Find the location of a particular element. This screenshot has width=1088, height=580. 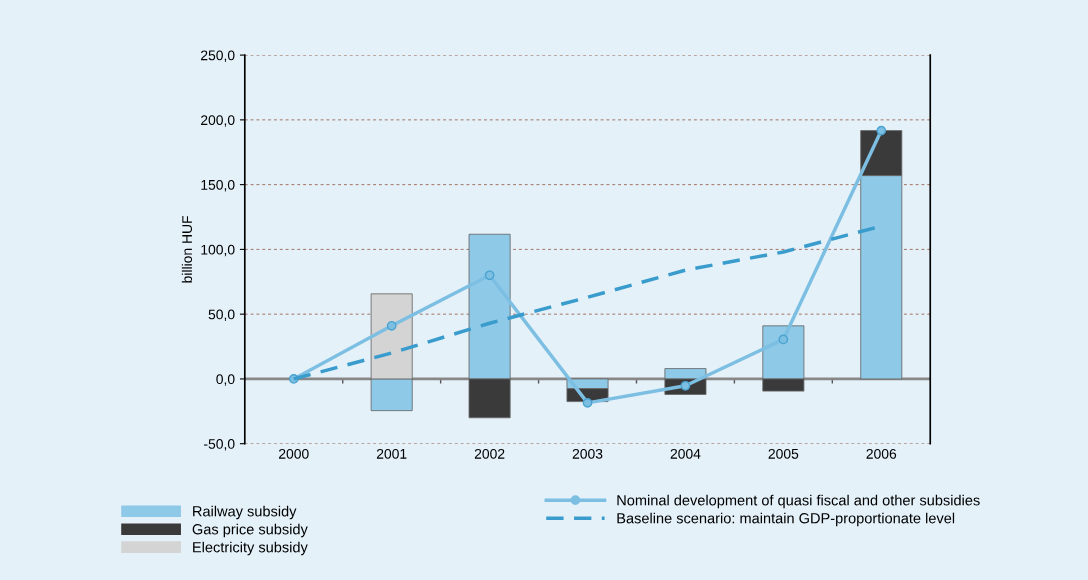

legend-label: Baseline scenario: maintain GDP-proportionate level is located at coordinates (786, 519).